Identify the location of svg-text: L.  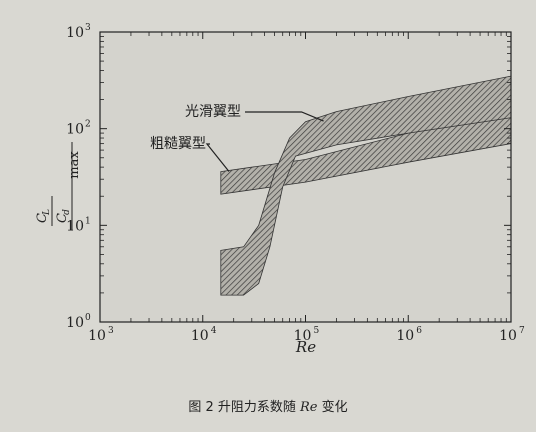
(47, 212).